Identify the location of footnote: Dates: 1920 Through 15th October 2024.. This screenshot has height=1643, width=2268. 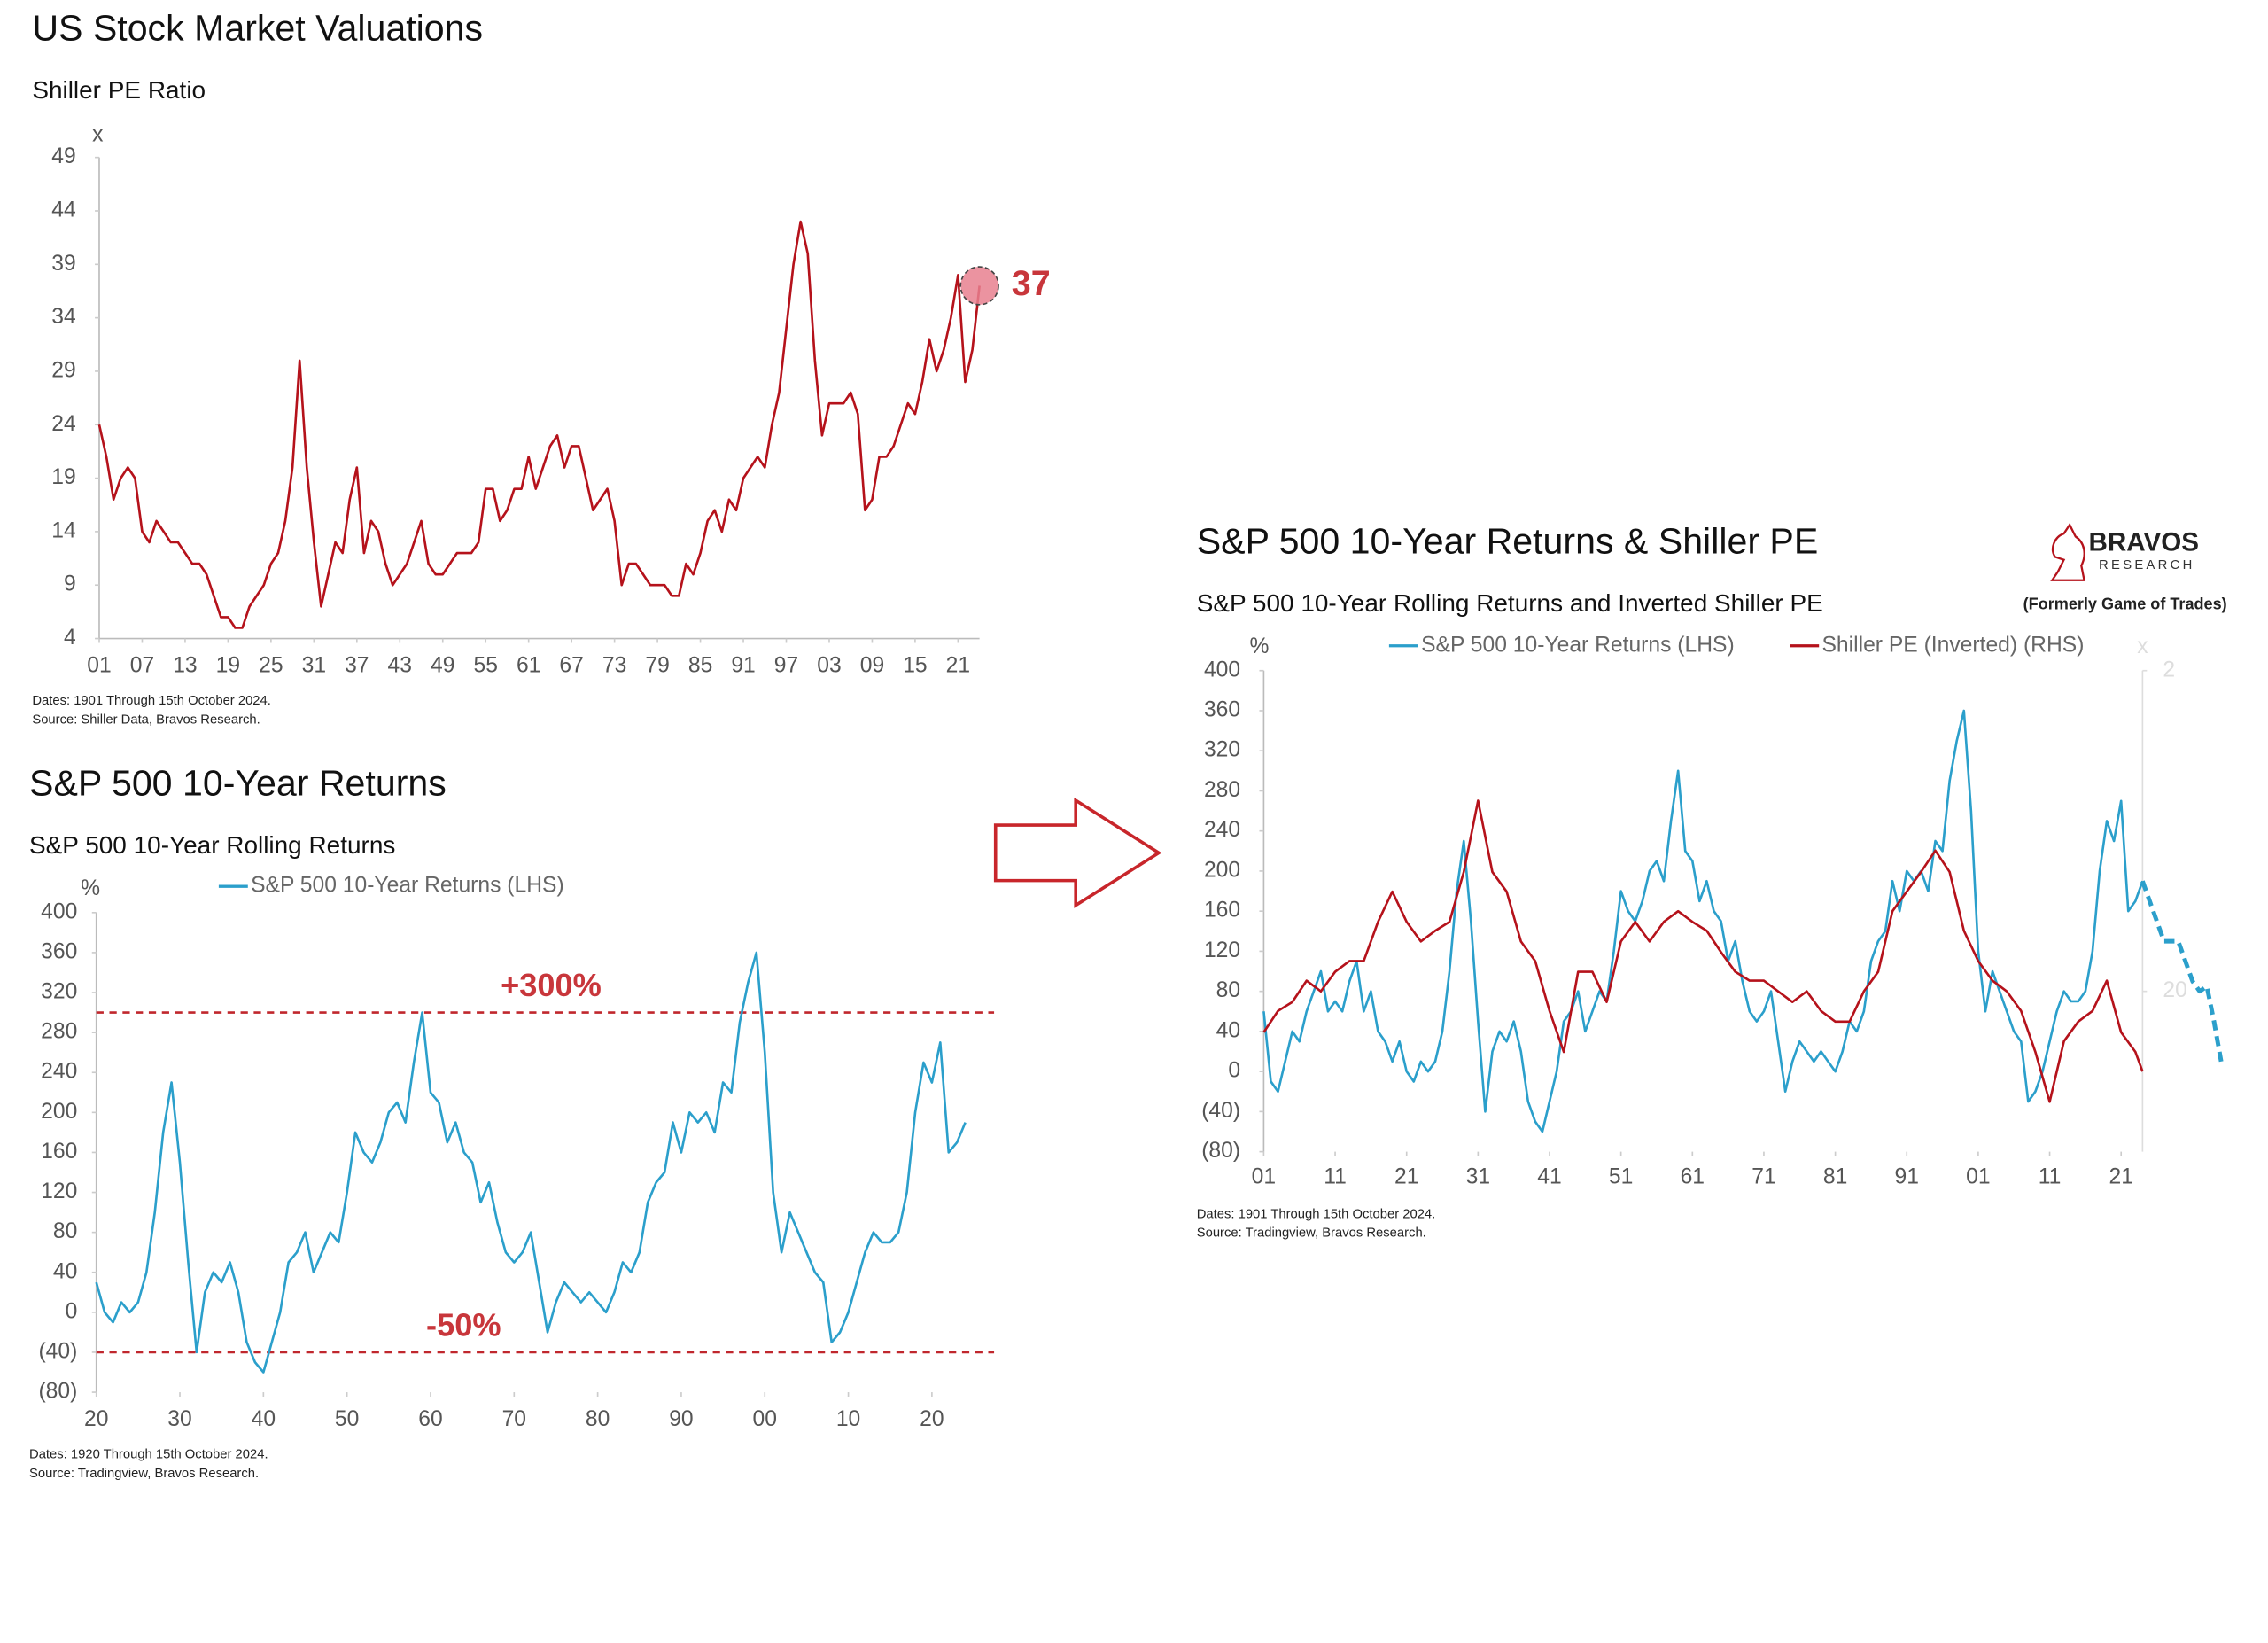
(148, 1455).